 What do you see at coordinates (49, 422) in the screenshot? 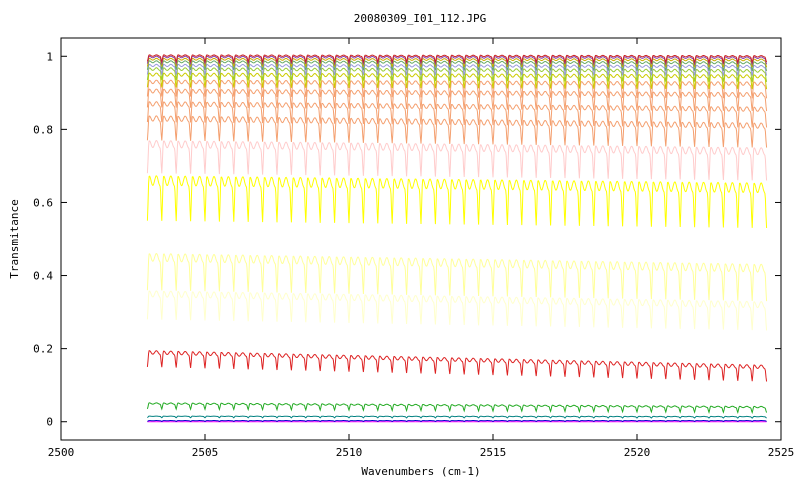
I see `y-tick-label: 0` at bounding box center [49, 422].